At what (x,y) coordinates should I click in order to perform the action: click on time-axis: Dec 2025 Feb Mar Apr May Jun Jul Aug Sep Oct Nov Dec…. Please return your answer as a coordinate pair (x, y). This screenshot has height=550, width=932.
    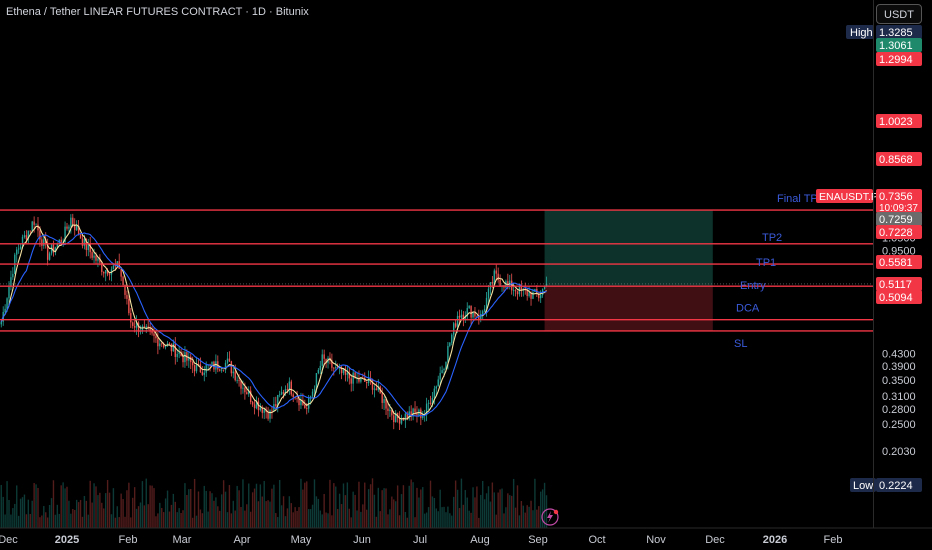
    Looking at the image, I should click on (466, 536).